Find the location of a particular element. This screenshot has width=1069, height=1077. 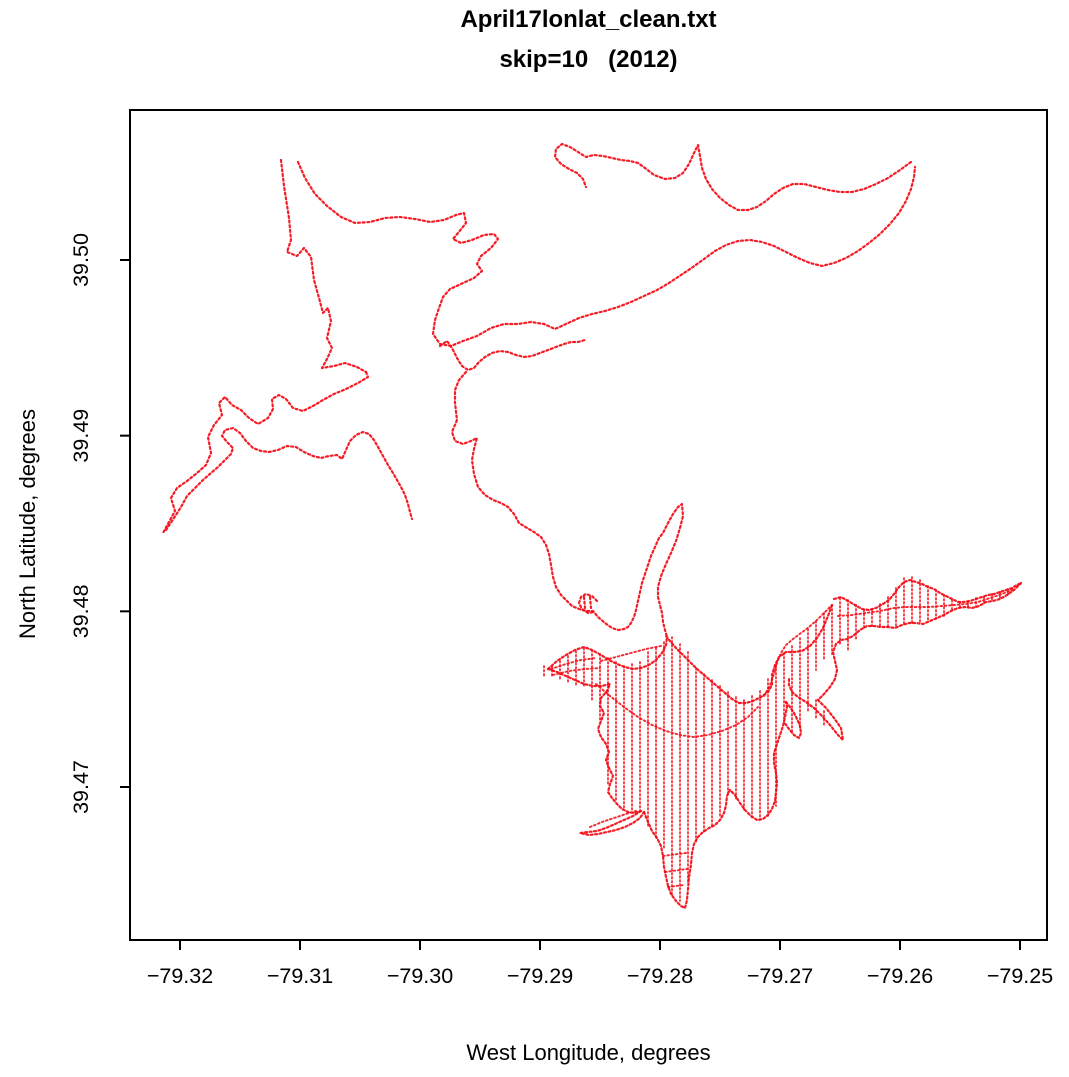

x-tick-label: −79.25 is located at coordinates (1020, 976).